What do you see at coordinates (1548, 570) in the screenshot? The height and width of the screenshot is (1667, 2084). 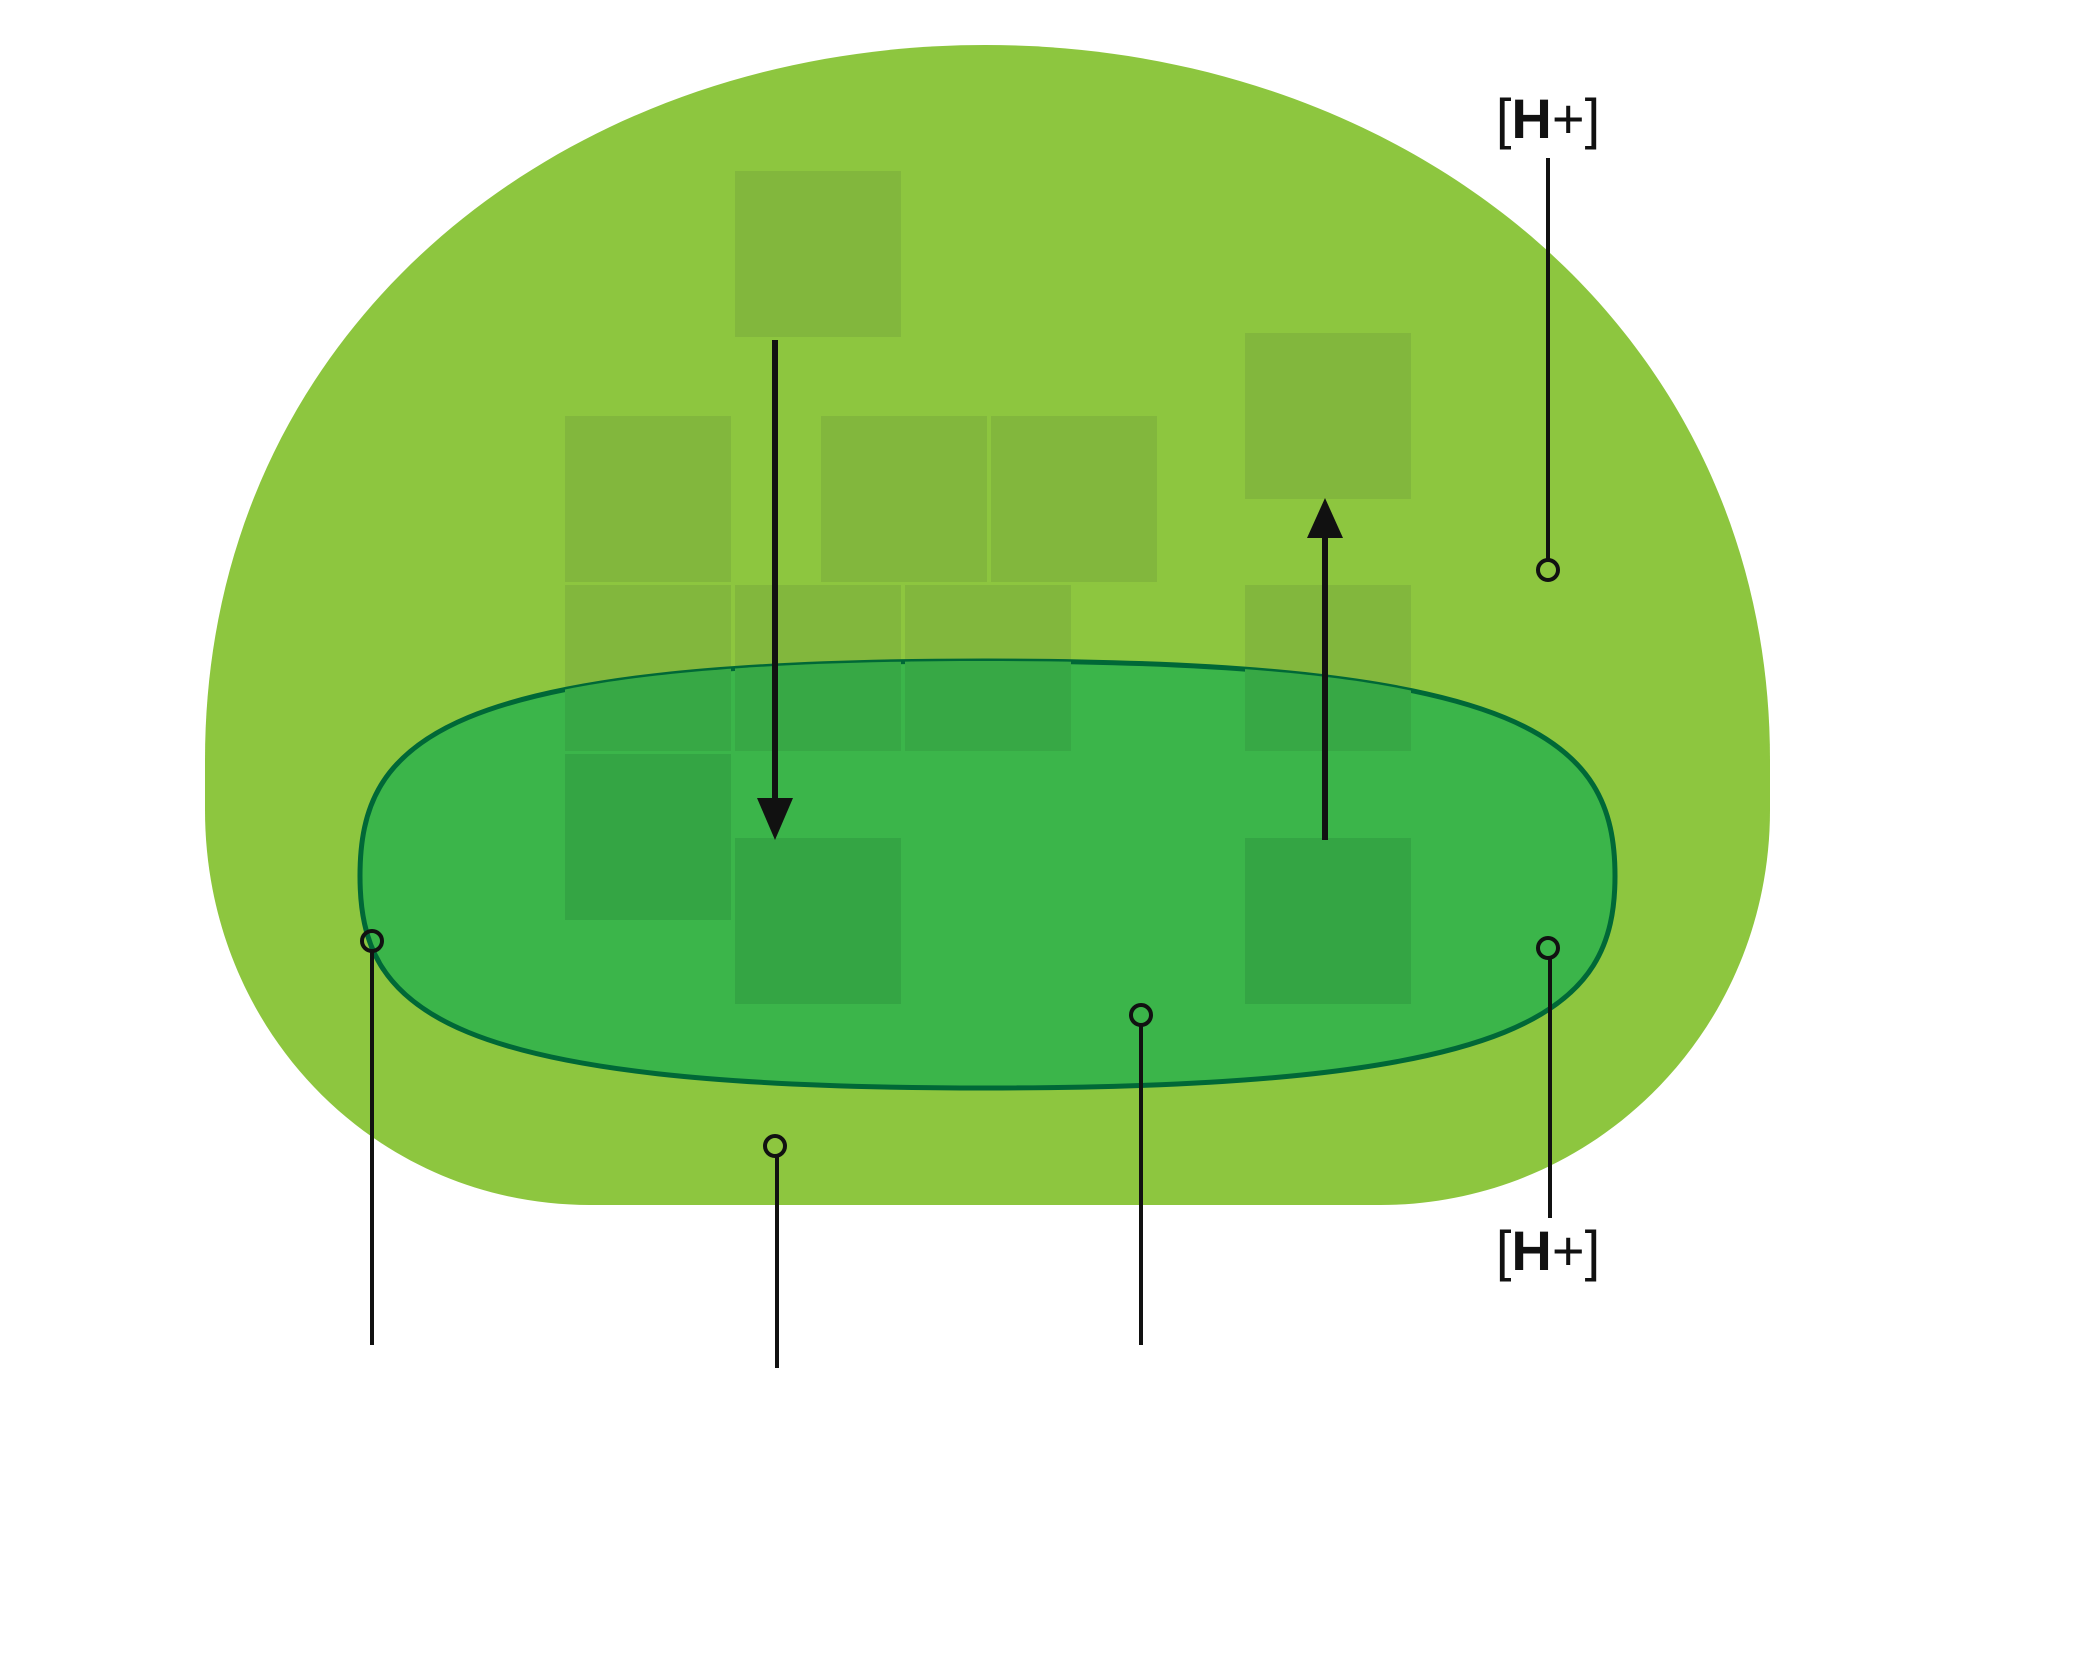 I see `circle-marker-icon` at bounding box center [1548, 570].